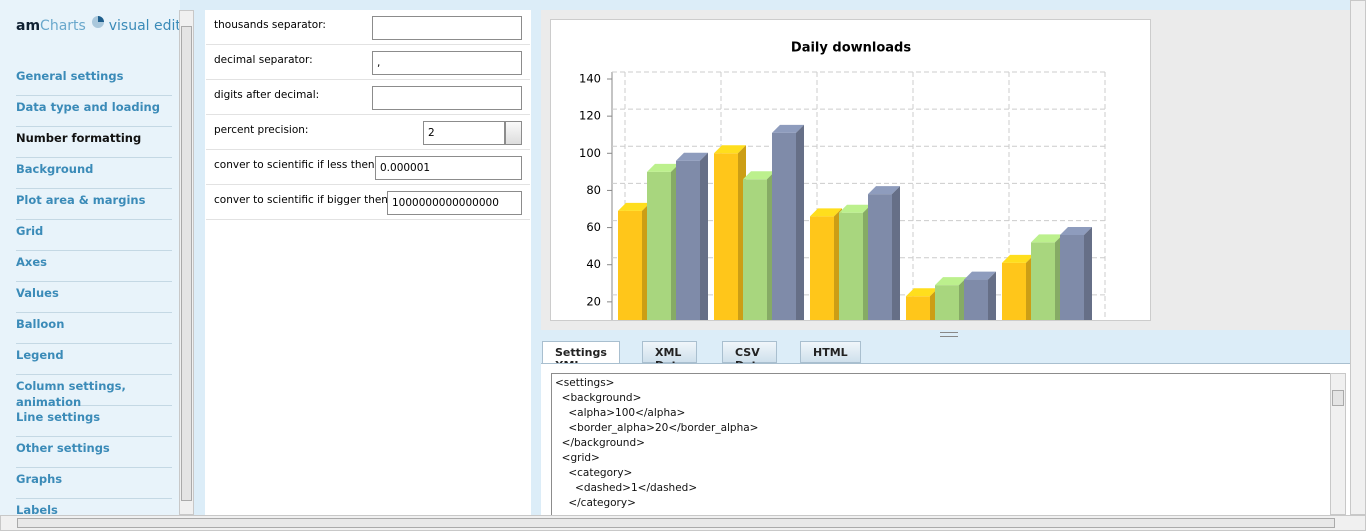 The width and height of the screenshot is (1366, 531). Describe the element at coordinates (670, 356) in the screenshot. I see `tab: XML Data` at that location.